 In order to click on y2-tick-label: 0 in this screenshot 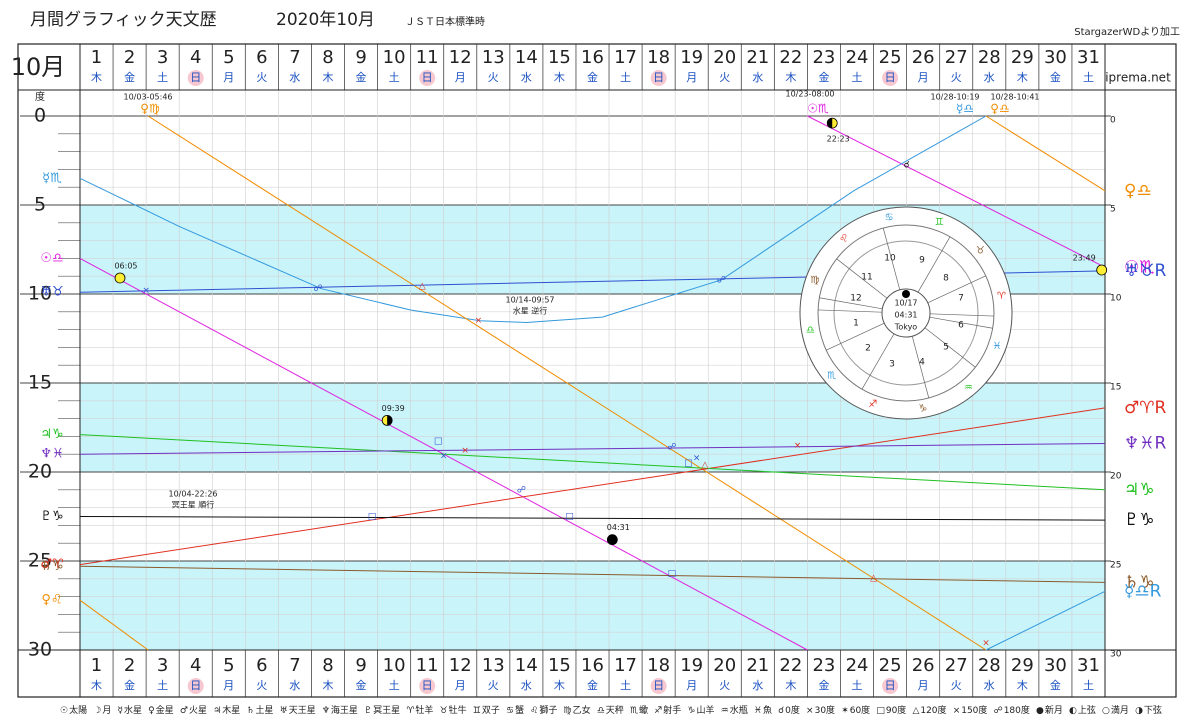, I will do `click(1113, 121)`.